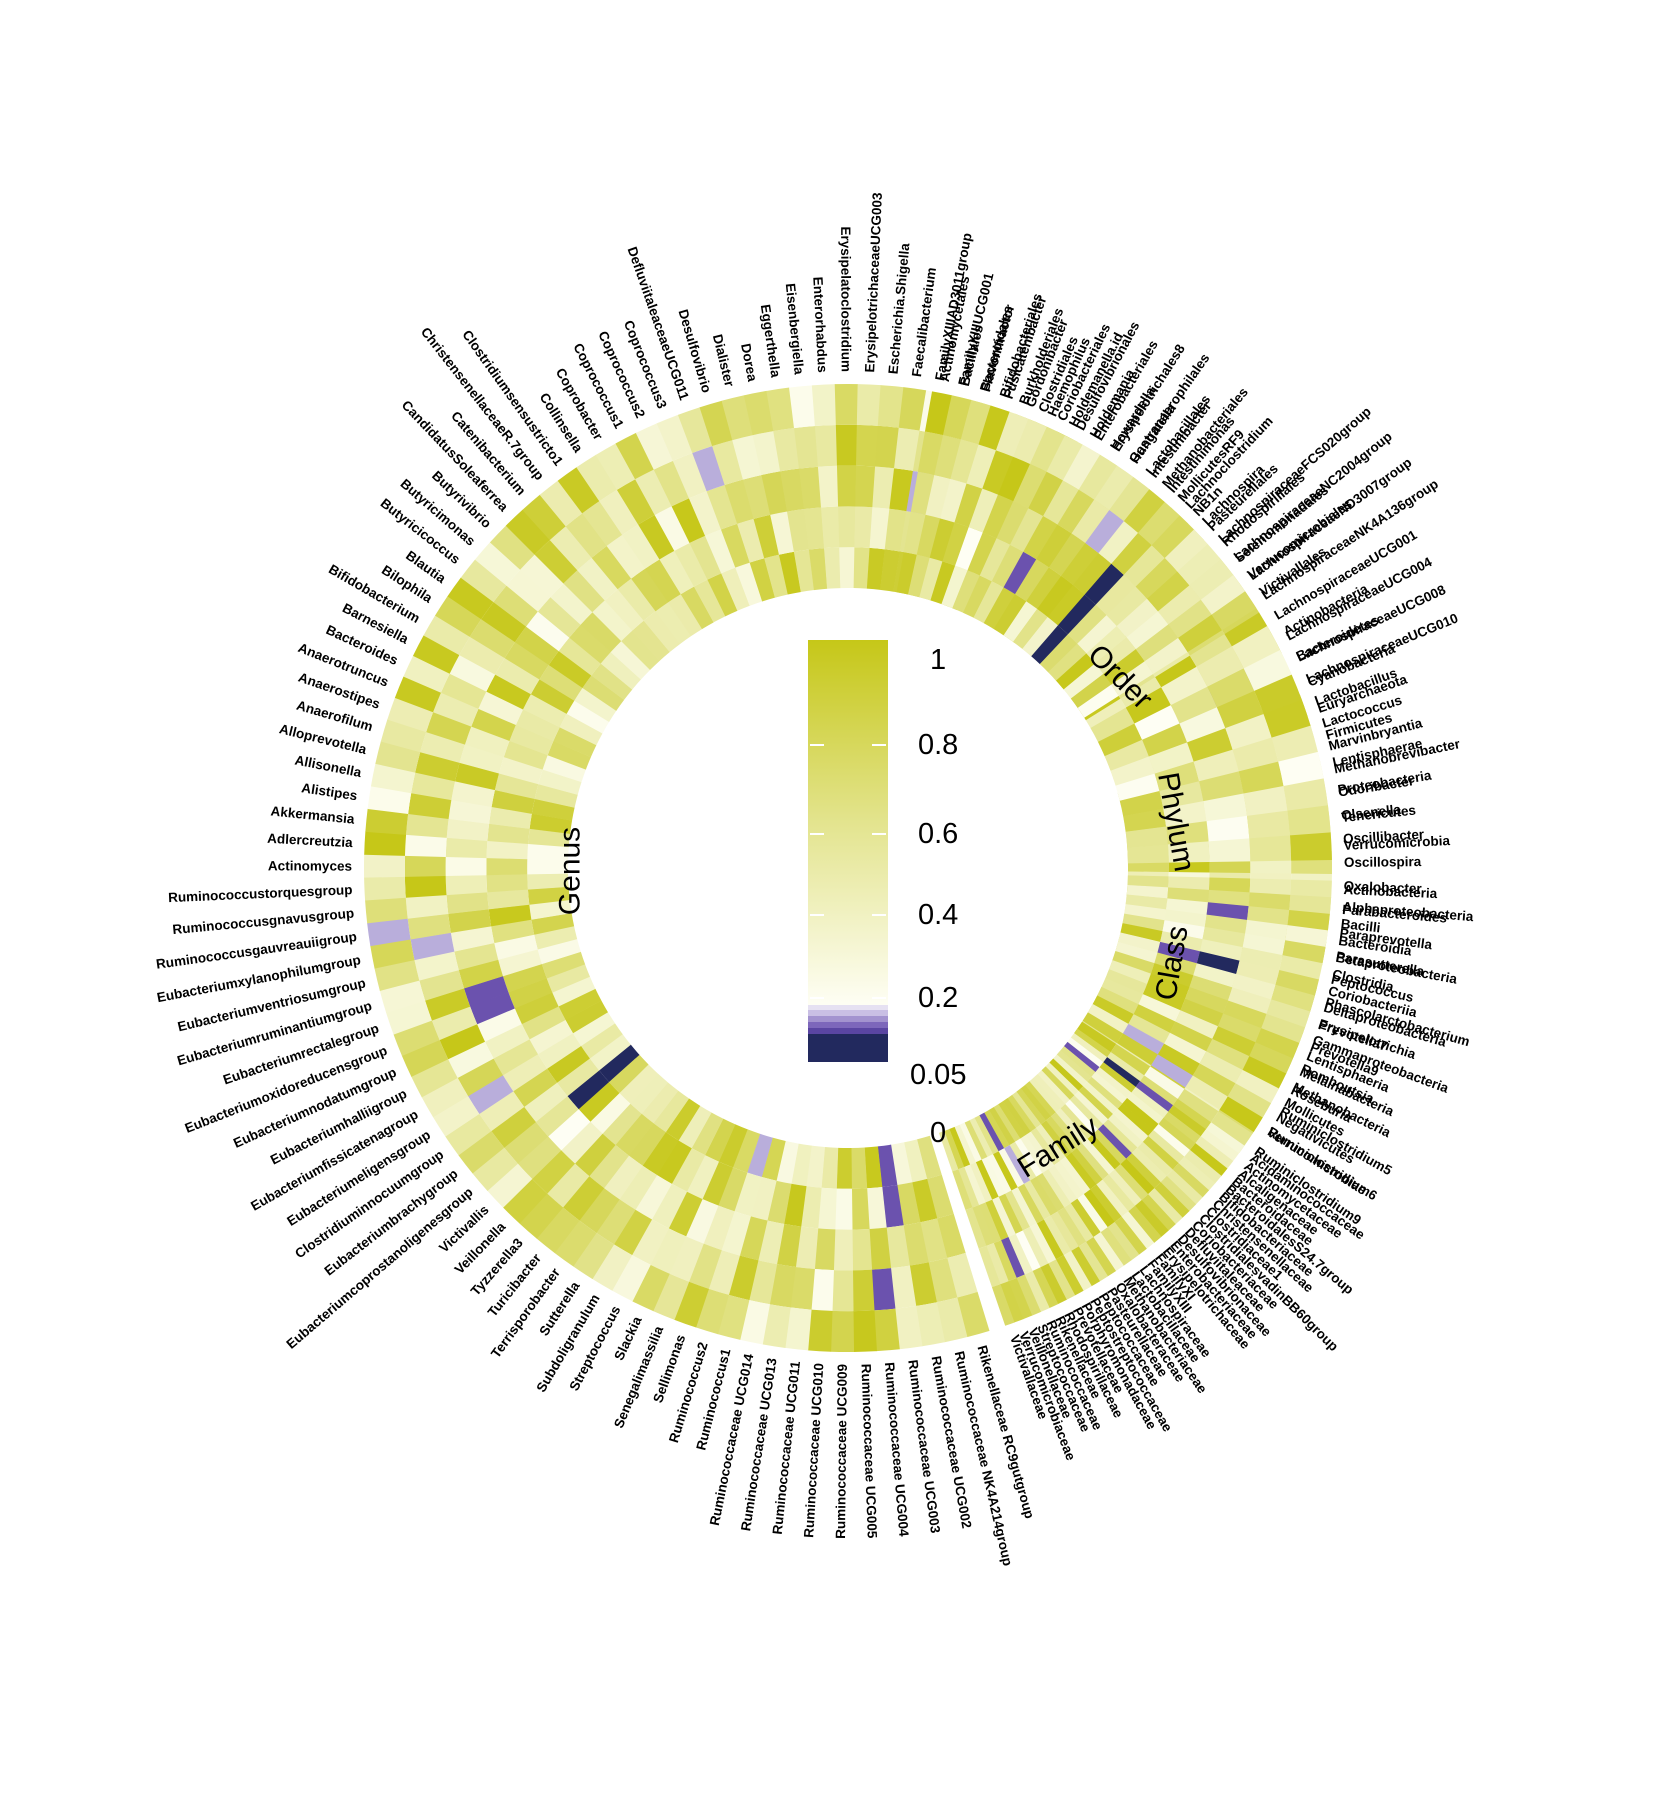  I want to click on legend-tick-label: 0, so click(938, 1133).